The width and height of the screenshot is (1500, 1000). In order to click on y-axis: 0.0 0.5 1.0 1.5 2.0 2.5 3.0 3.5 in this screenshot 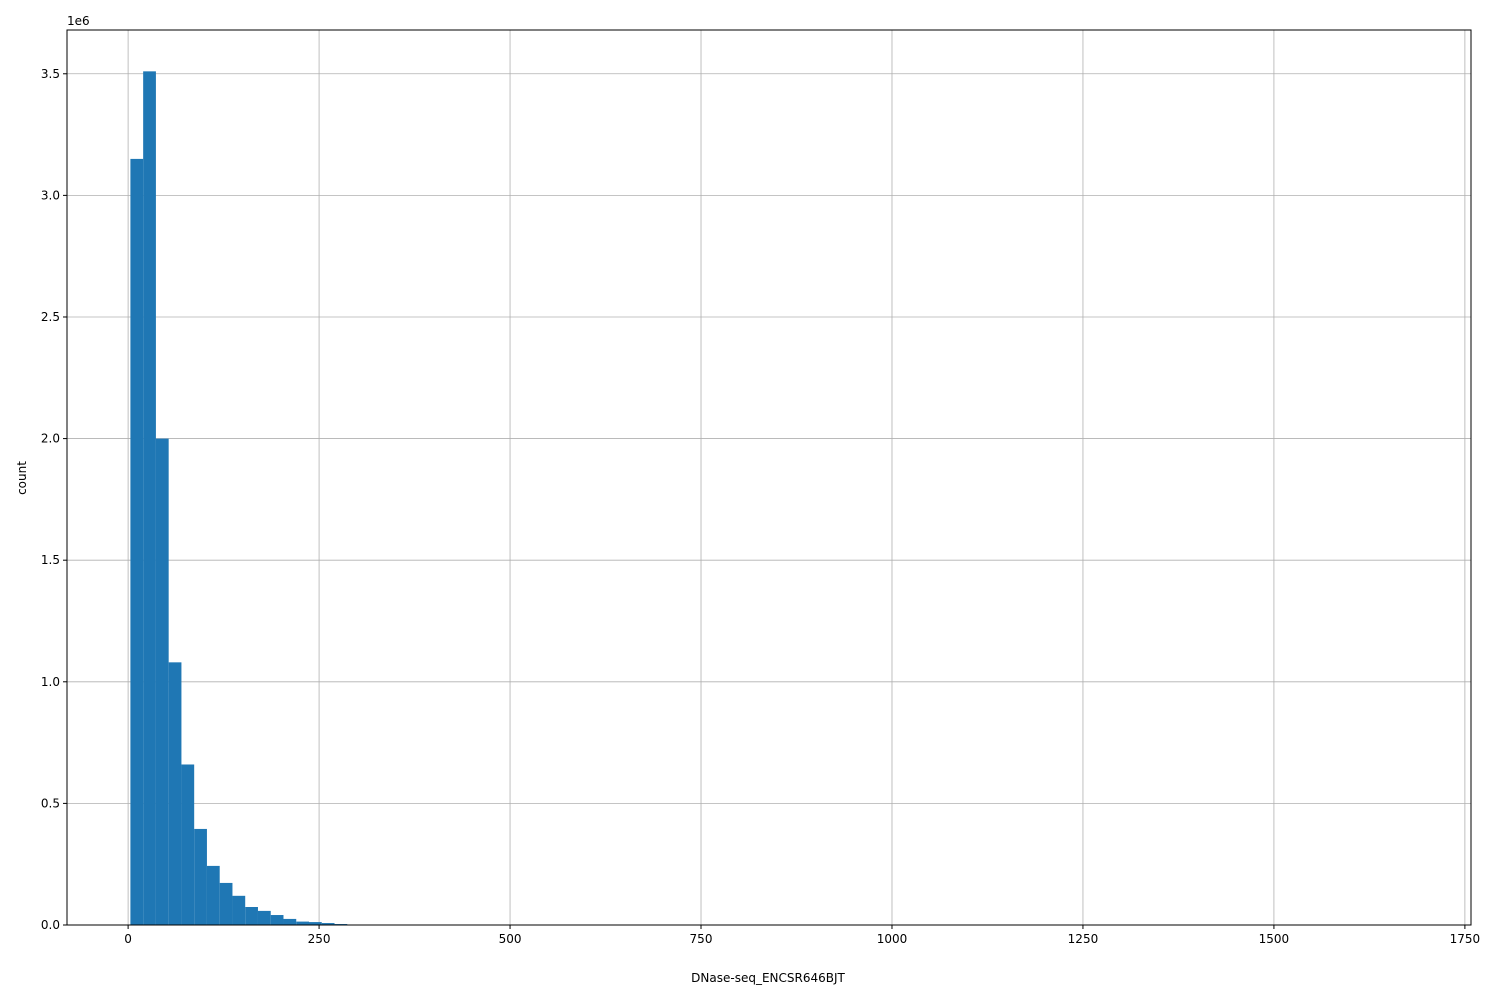, I will do `click(54, 499)`.